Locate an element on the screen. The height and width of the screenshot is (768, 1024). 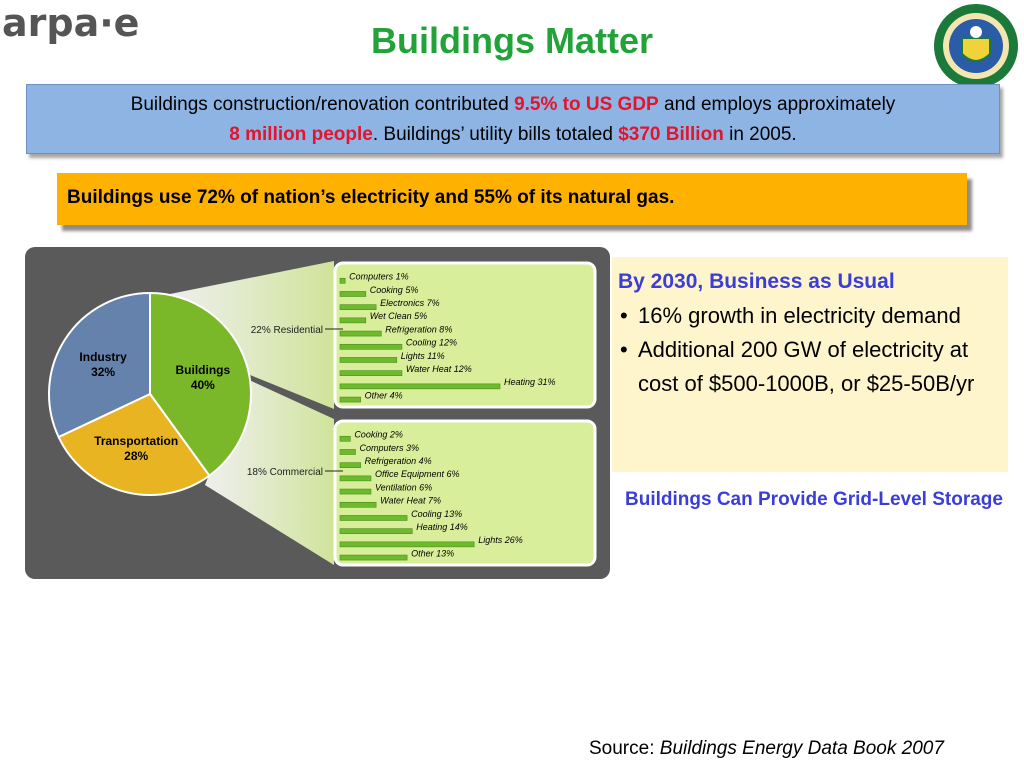
banner-text-3: . Buildings’ utility bills totaled is located at coordinates (495, 134).